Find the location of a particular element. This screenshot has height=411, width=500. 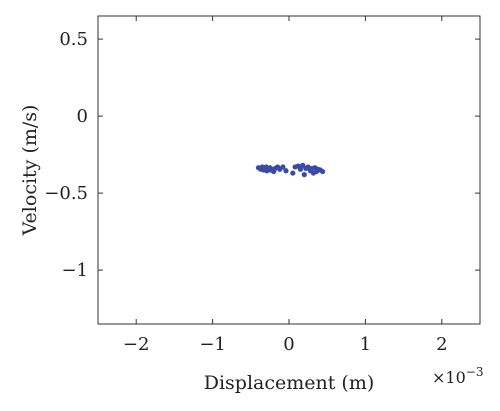

data-points is located at coordinates (290, 170).